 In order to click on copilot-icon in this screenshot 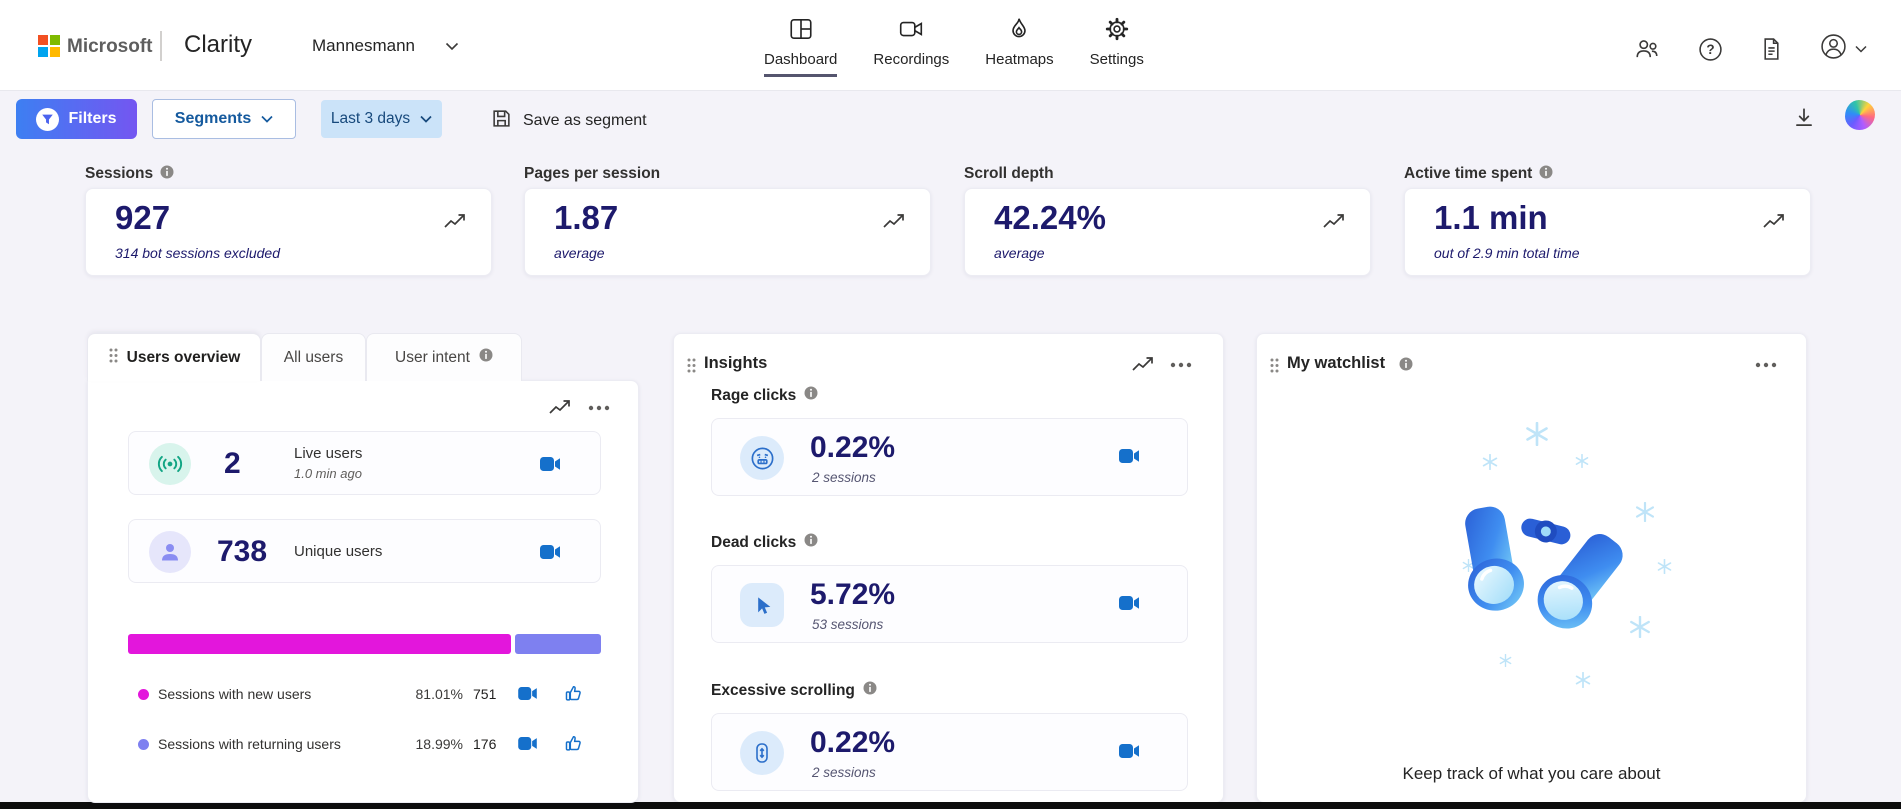, I will do `click(1860, 115)`.